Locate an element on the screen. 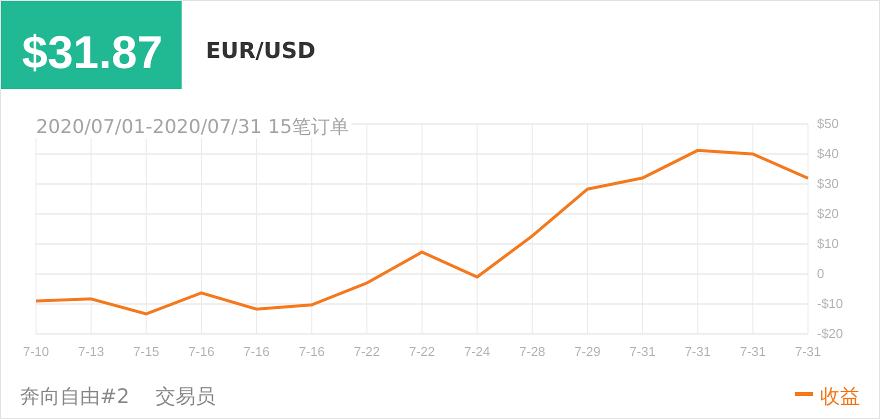  y-tick-label: $40 is located at coordinates (828, 154).